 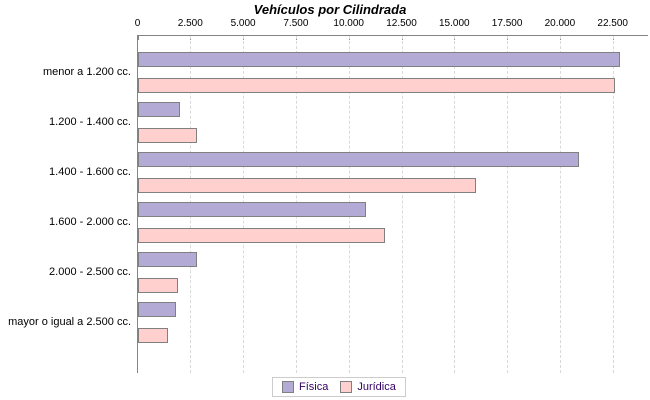 What do you see at coordinates (90, 272) in the screenshot?
I see `category-label: 2.000 - 2.500 cc.` at bounding box center [90, 272].